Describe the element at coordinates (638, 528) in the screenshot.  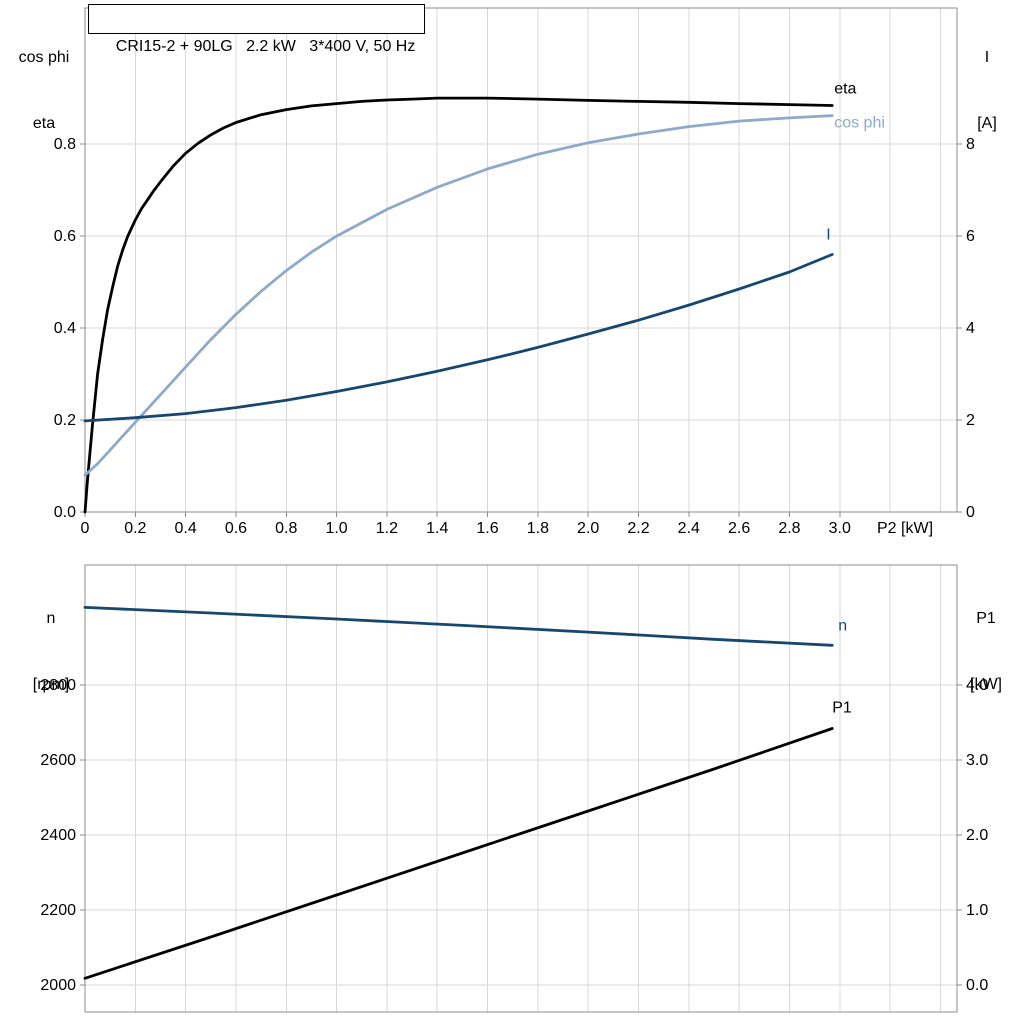
I see `x-axis-tick-label: 2.2` at that location.